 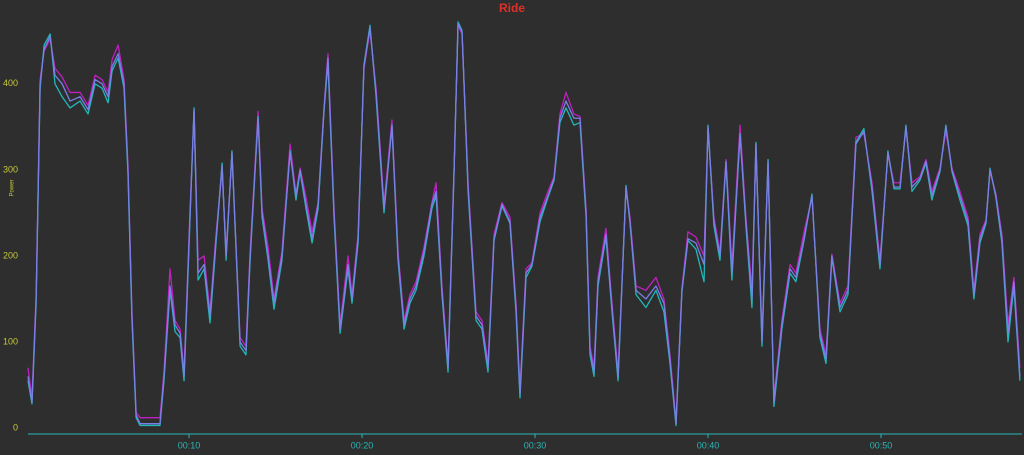 What do you see at coordinates (535, 445) in the screenshot?
I see `x-tick-label: 00:30` at bounding box center [535, 445].